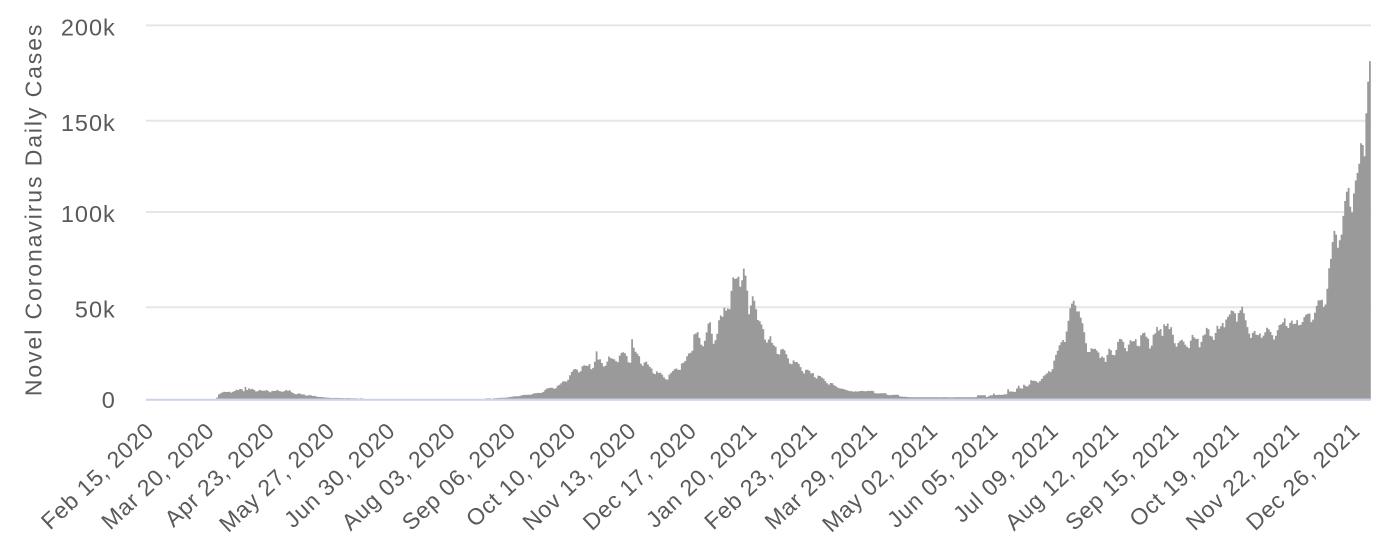 The image size is (1389, 549). I want to click on svg-text: 100k, so click(88, 214).